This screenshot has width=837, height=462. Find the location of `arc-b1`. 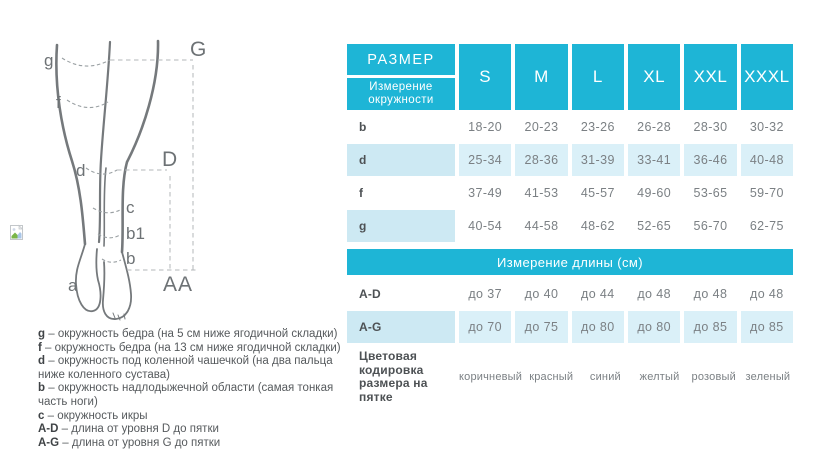

arc-b1 is located at coordinates (109, 236).